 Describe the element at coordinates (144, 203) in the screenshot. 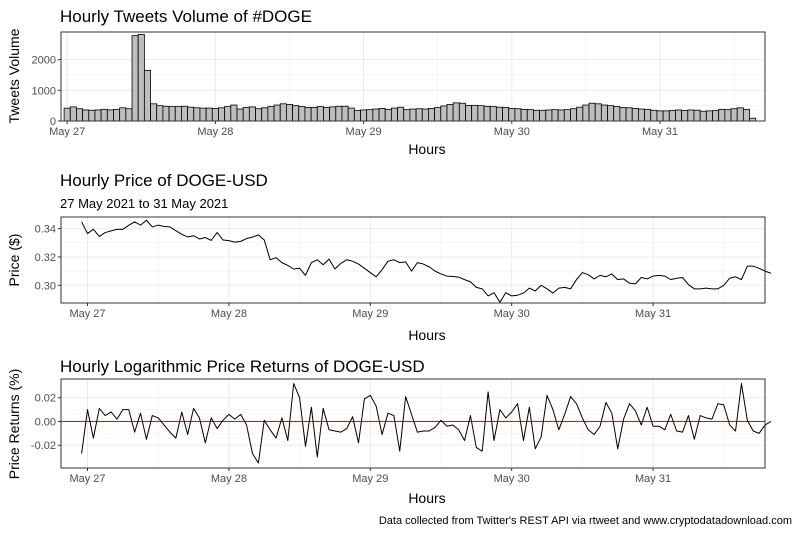

I see `price-chart-subtitle: 27 May 2021 to 31 May 2021` at that location.